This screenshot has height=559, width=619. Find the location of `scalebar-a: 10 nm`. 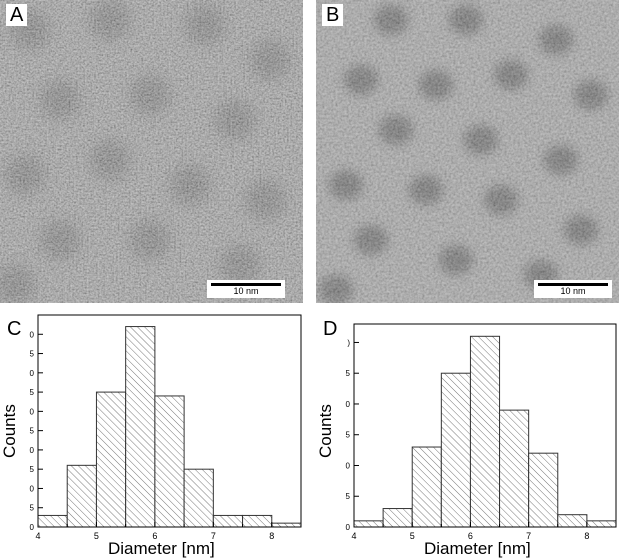

scalebar-a: 10 nm is located at coordinates (246, 289).